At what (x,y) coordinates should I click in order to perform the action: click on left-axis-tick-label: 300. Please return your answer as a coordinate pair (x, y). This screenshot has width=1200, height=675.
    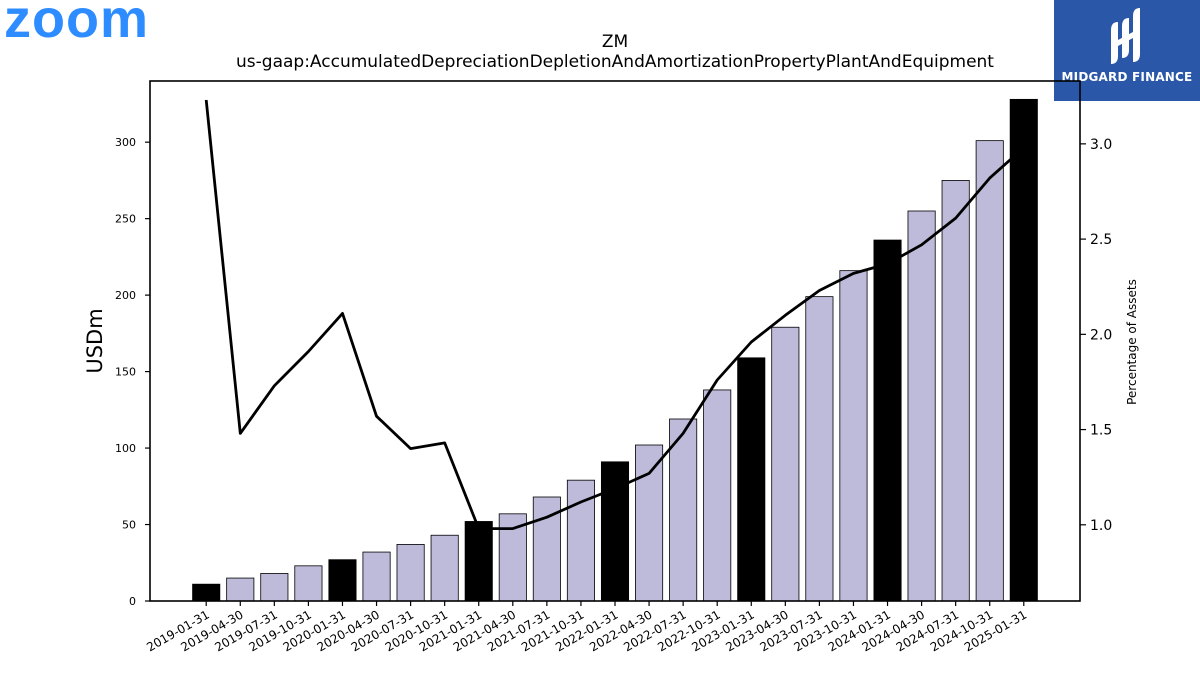
    Looking at the image, I should click on (125, 142).